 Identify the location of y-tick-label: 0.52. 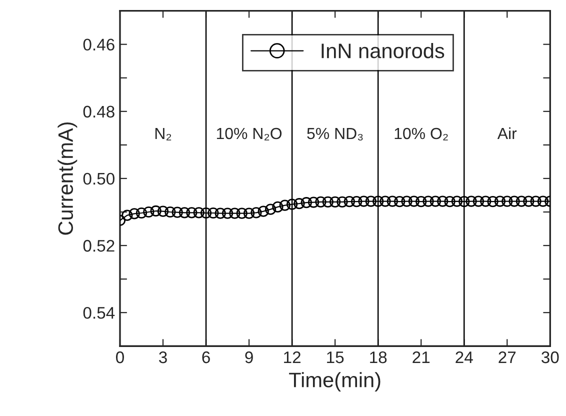
(98, 246).